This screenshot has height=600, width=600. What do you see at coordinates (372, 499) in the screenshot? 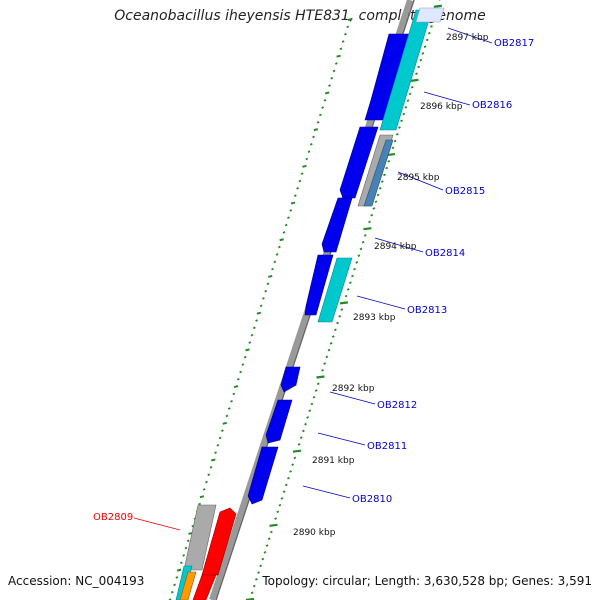
I see `gene-label-ob2810: OB2810` at bounding box center [372, 499].